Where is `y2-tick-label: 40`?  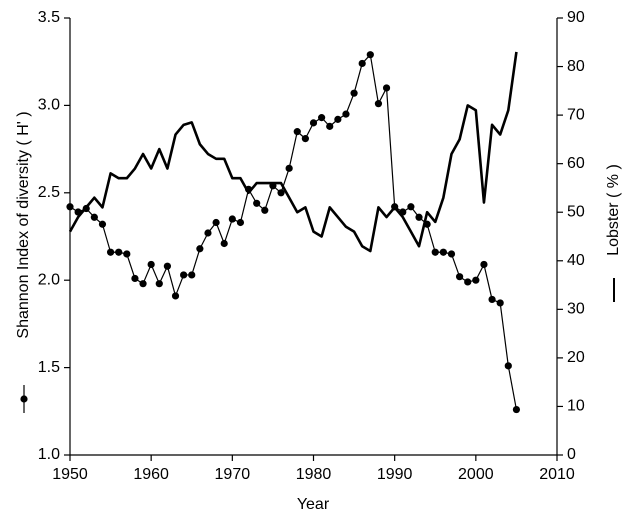 y2-tick-label: 40 is located at coordinates (576, 260).